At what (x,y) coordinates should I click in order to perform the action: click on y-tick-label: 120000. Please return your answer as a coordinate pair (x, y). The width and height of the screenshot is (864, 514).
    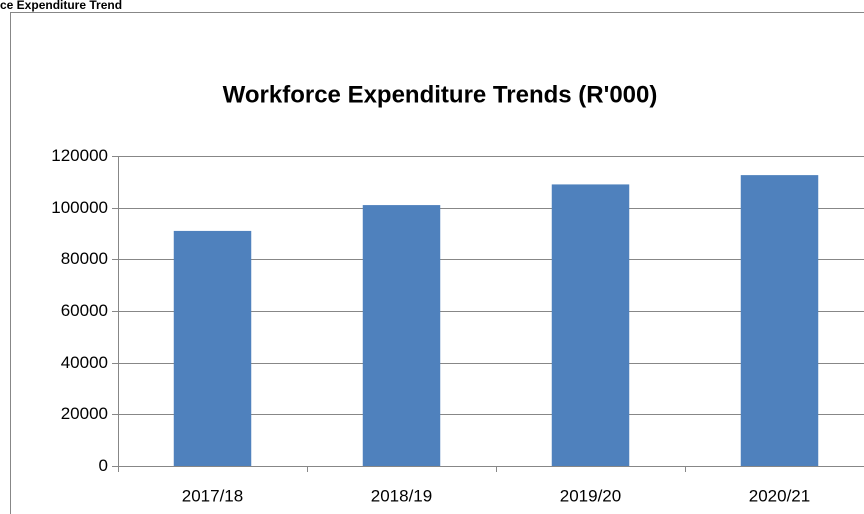
    Looking at the image, I should click on (79, 155).